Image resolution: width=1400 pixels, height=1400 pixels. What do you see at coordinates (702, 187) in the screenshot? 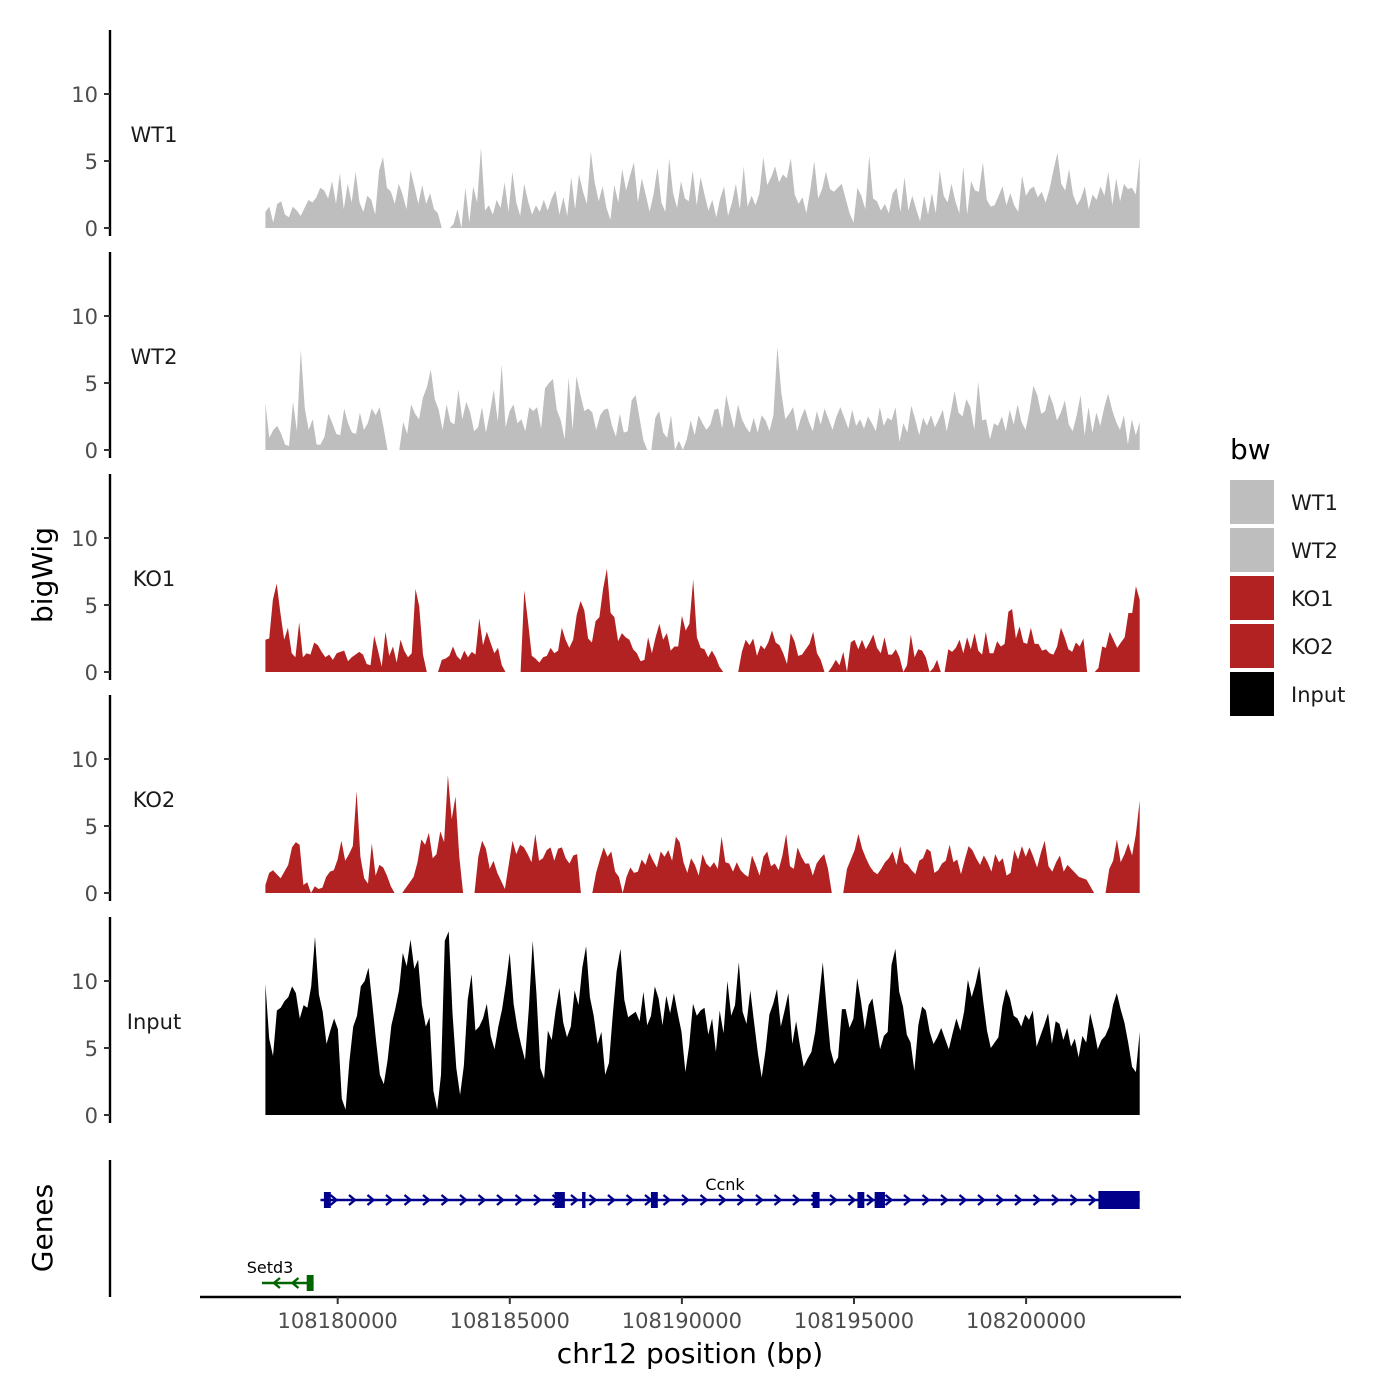
I see `coverage-area-wt1` at bounding box center [702, 187].